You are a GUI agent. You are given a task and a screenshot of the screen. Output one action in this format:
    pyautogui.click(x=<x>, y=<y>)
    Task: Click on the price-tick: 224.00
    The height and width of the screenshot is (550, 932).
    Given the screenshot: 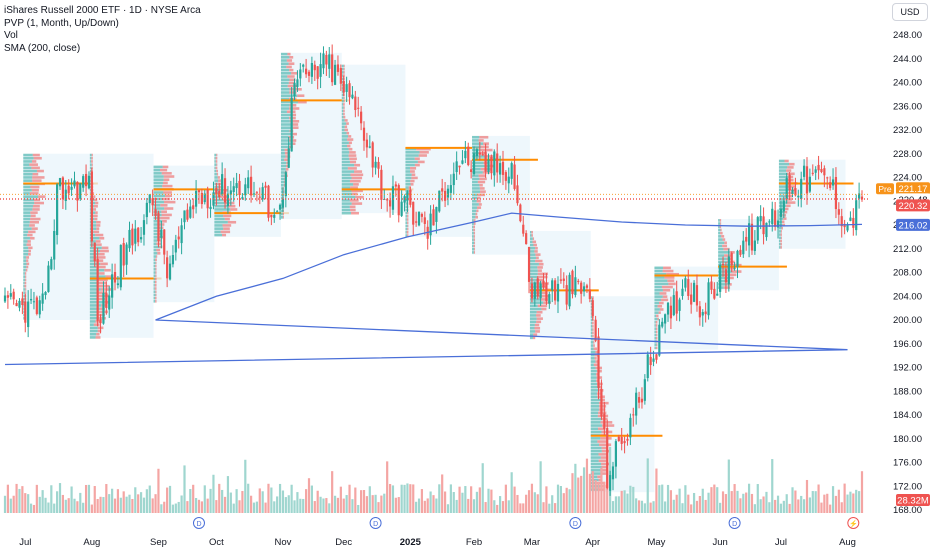 What is the action you would take?
    pyautogui.click(x=907, y=178)
    